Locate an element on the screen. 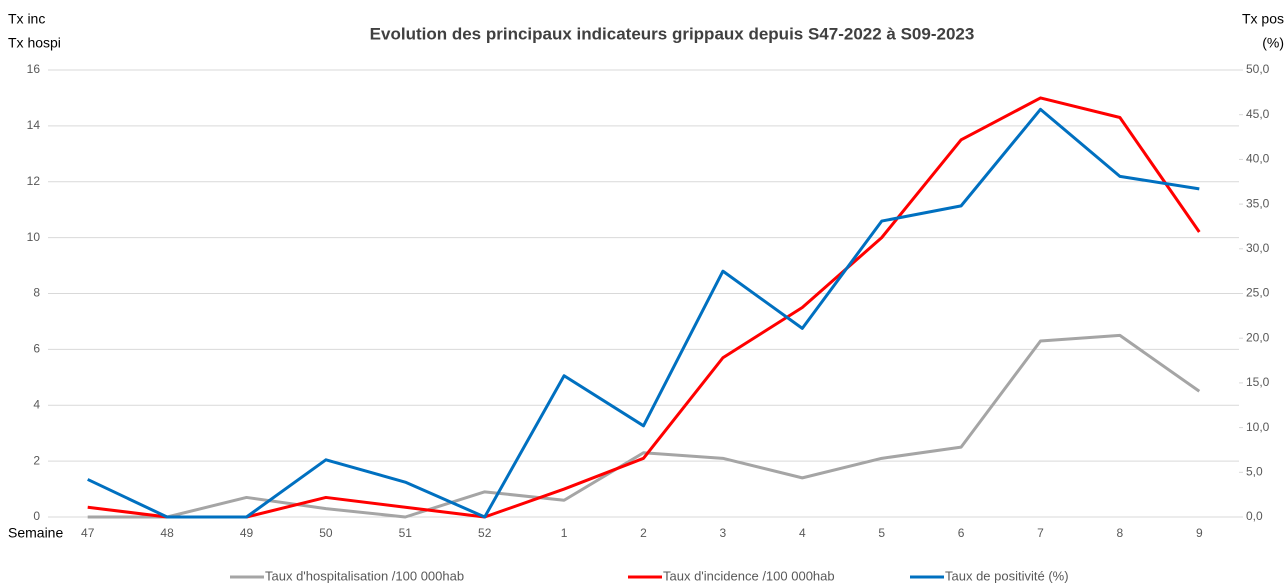 This screenshot has width=1287, height=587. y-tick-label: 2 is located at coordinates (36, 460).